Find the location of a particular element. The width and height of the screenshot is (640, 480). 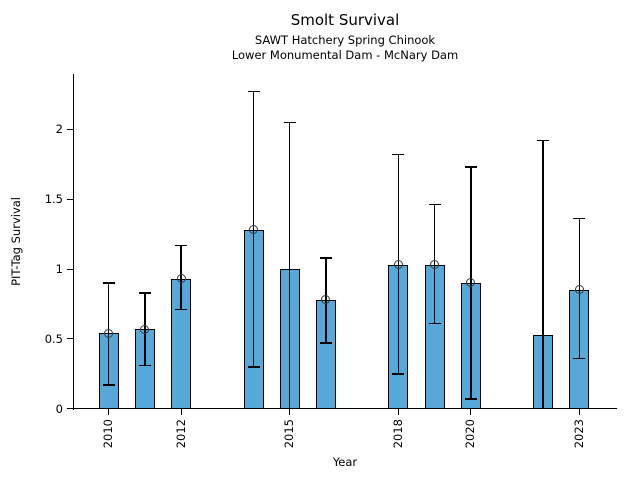

error-cap-bottom-2020 is located at coordinates (470, 399).